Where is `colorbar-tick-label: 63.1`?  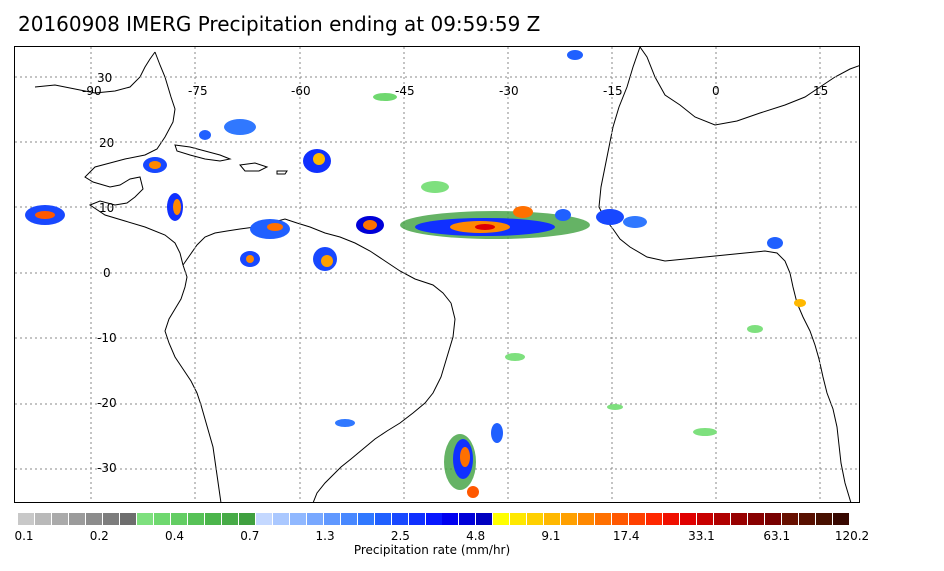
colorbar-tick-label: 63.1 is located at coordinates (777, 536).